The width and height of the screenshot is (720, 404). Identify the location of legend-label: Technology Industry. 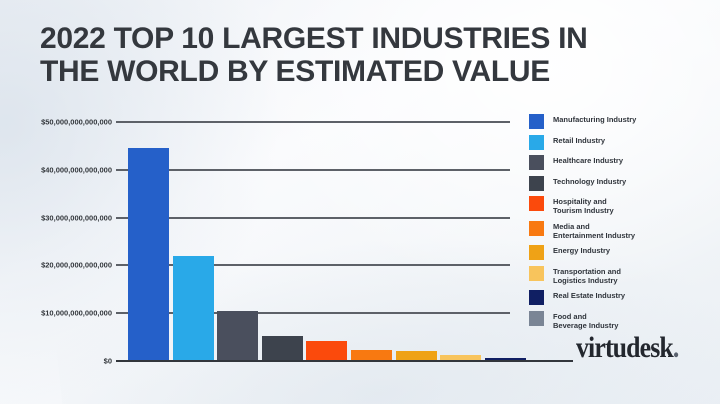
(590, 181).